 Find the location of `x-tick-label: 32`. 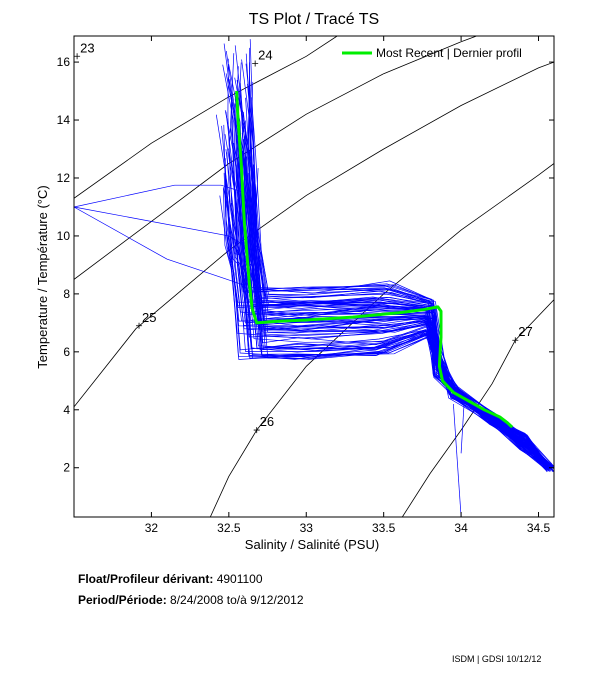

x-tick-label: 32 is located at coordinates (152, 528).